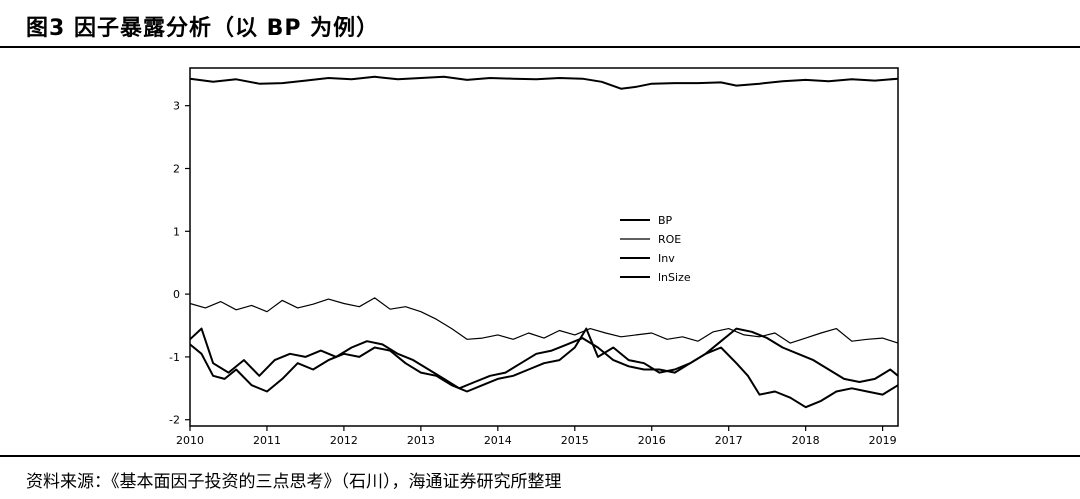 The image size is (1080, 499). Describe the element at coordinates (575, 440) in the screenshot. I see `x-tick-label: 2015` at that location.